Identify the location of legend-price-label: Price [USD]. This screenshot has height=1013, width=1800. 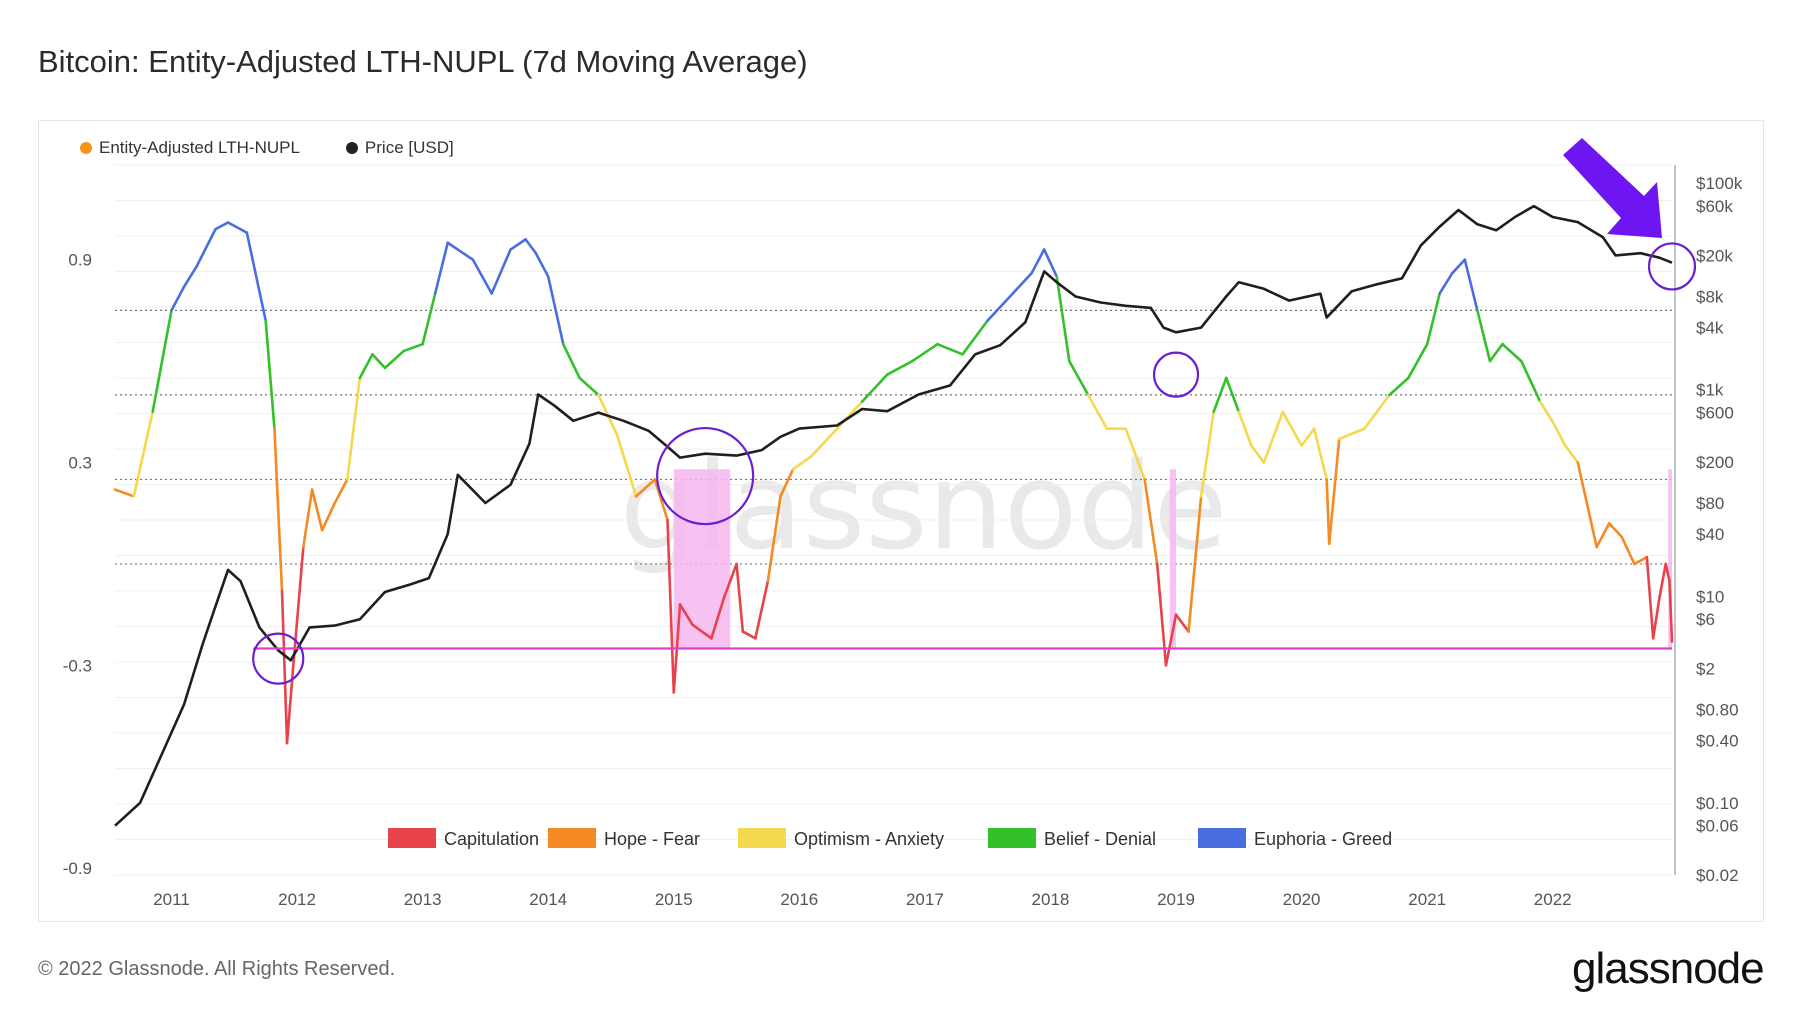
(409, 147).